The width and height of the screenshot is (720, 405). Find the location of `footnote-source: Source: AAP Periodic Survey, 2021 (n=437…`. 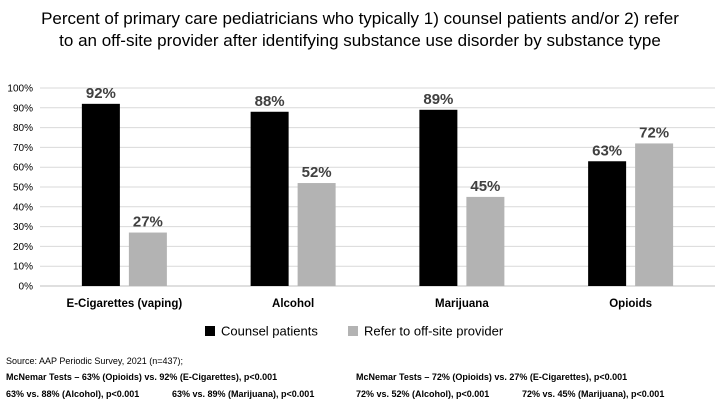

footnote-source: Source: AAP Periodic Survey, 2021 (n=437… is located at coordinates (95, 361).